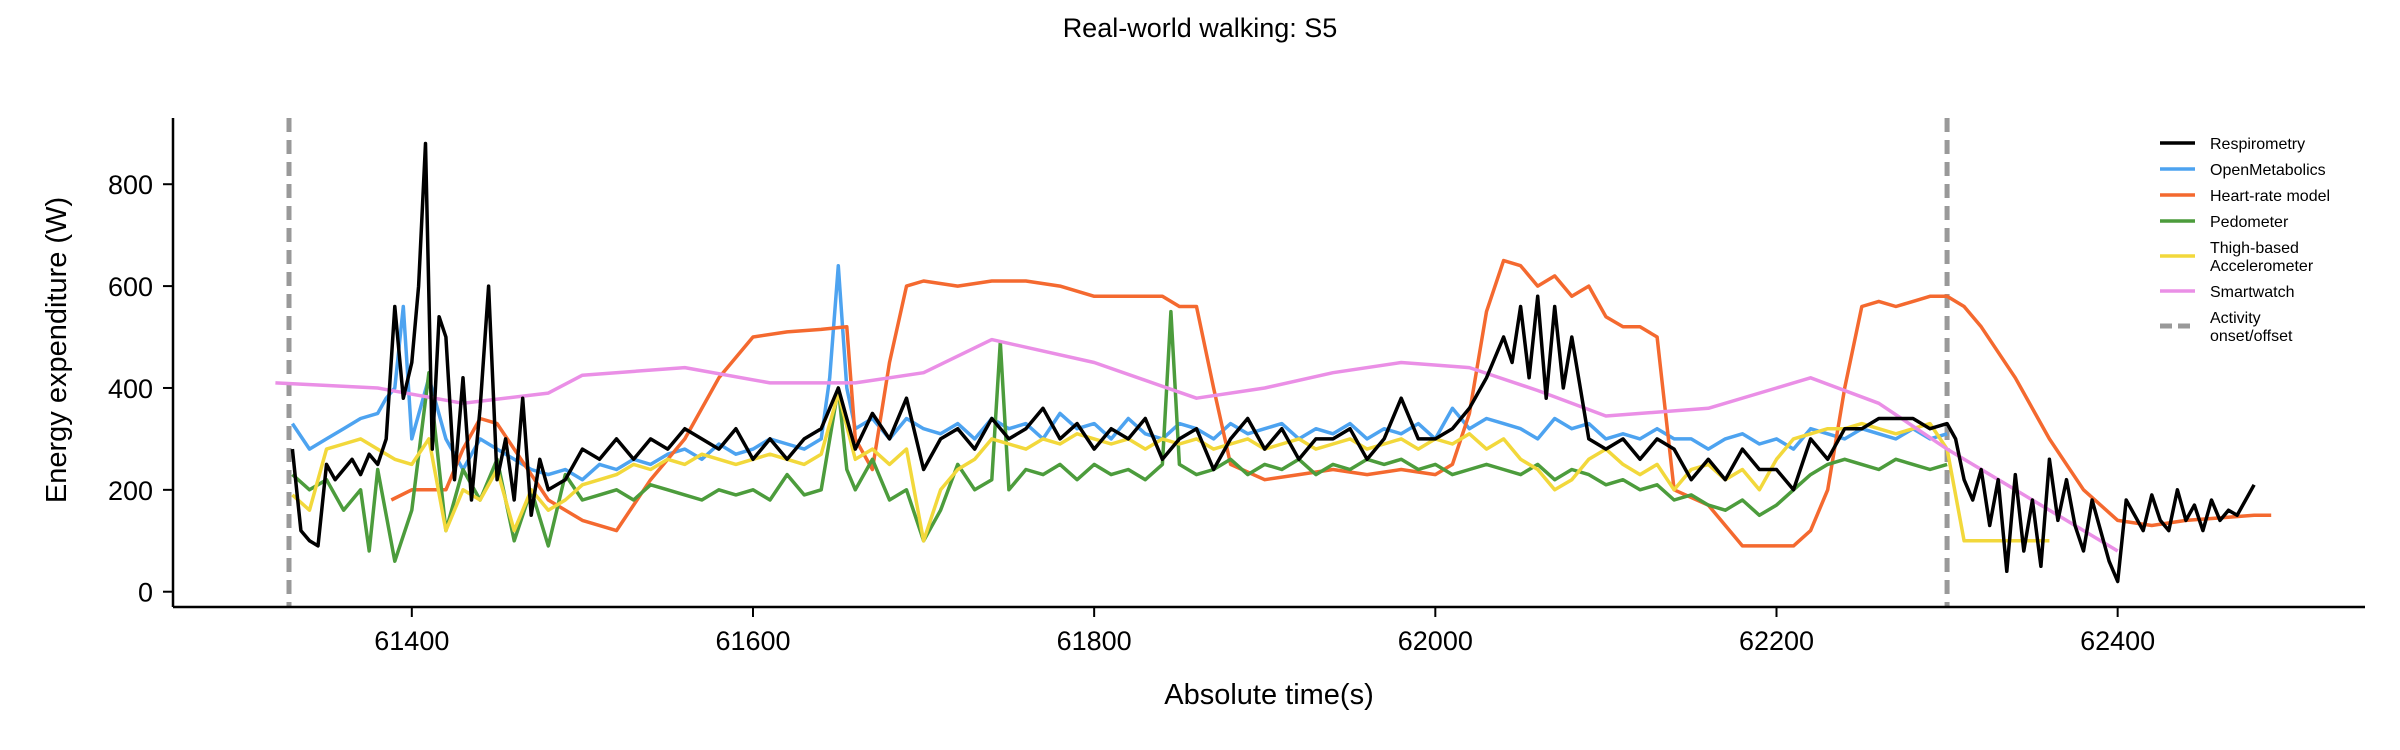 The image size is (2400, 750). What do you see at coordinates (2251, 327) in the screenshot?
I see `legend-label: Activity onset/offset` at bounding box center [2251, 327].